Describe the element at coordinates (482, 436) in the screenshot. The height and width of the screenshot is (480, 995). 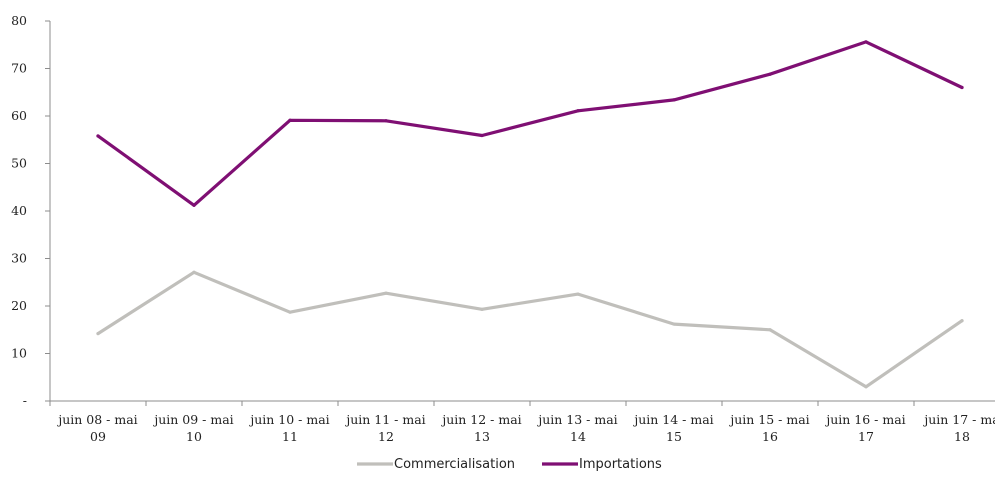
I see `x-tick-label: 13` at that location.